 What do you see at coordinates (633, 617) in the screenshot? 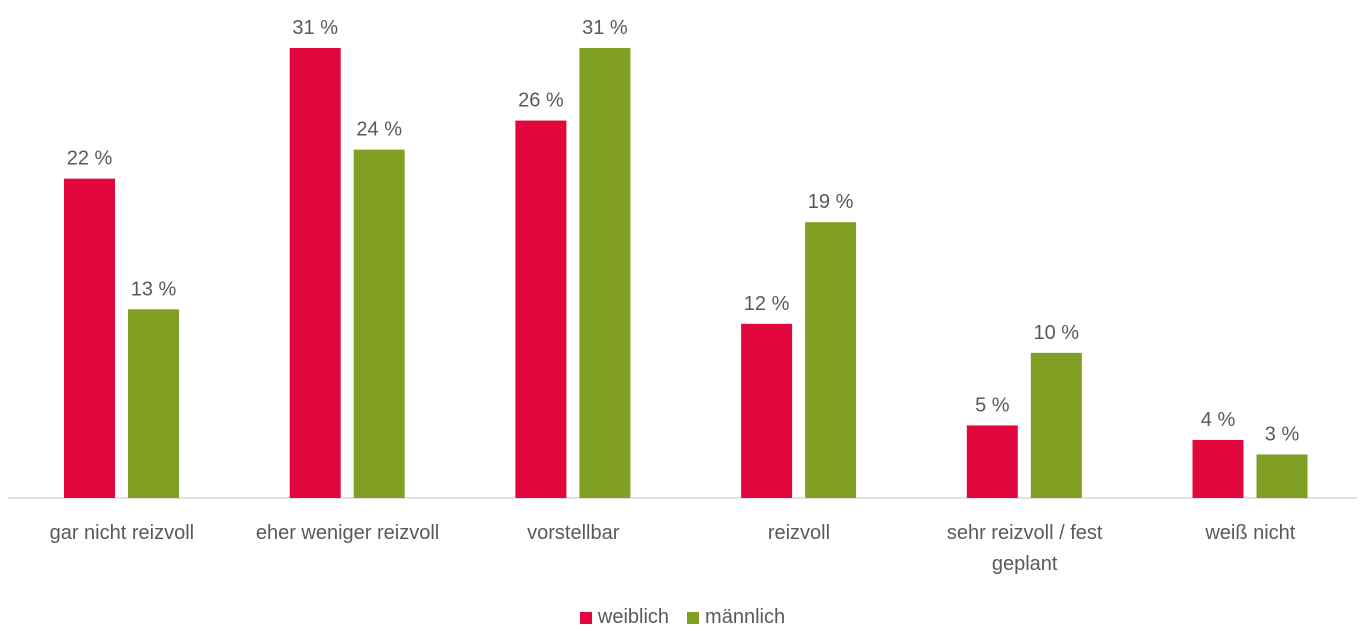
I see `legend-label-weiblich: weiblich` at bounding box center [633, 617].